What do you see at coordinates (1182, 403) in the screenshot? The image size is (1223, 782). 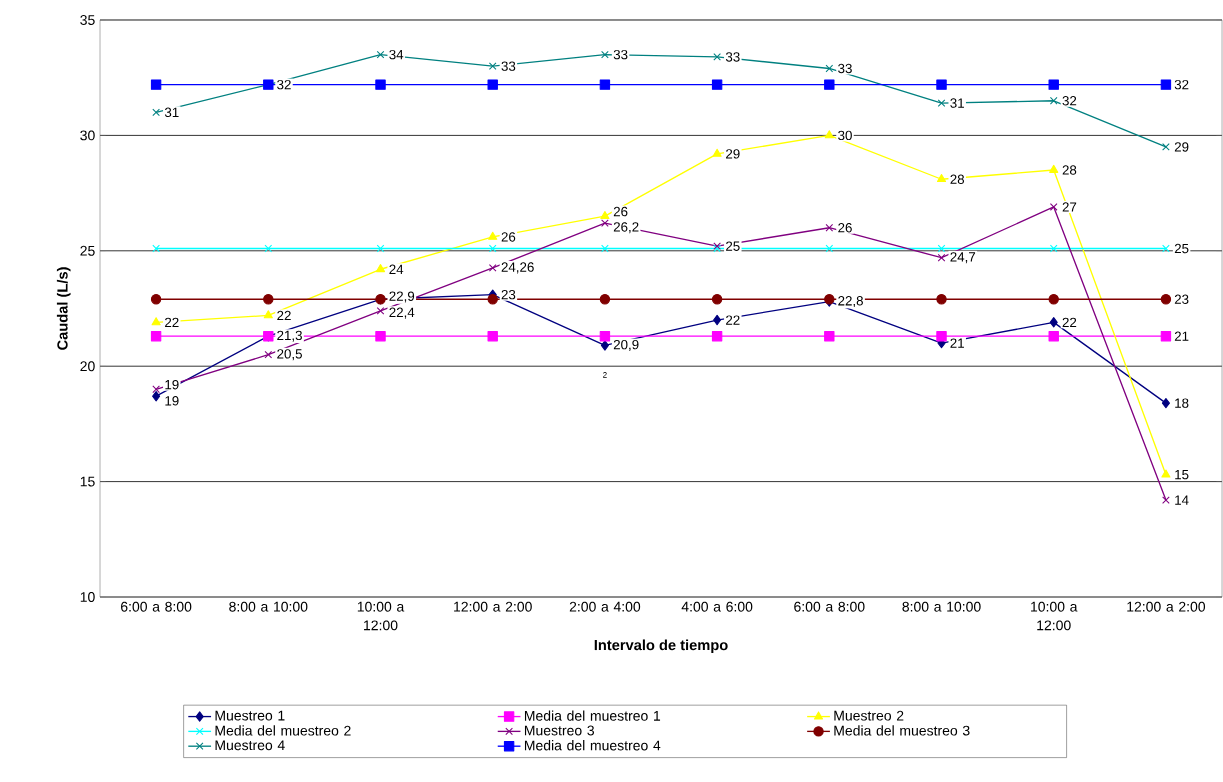 I see `data-label: 18` at bounding box center [1182, 403].